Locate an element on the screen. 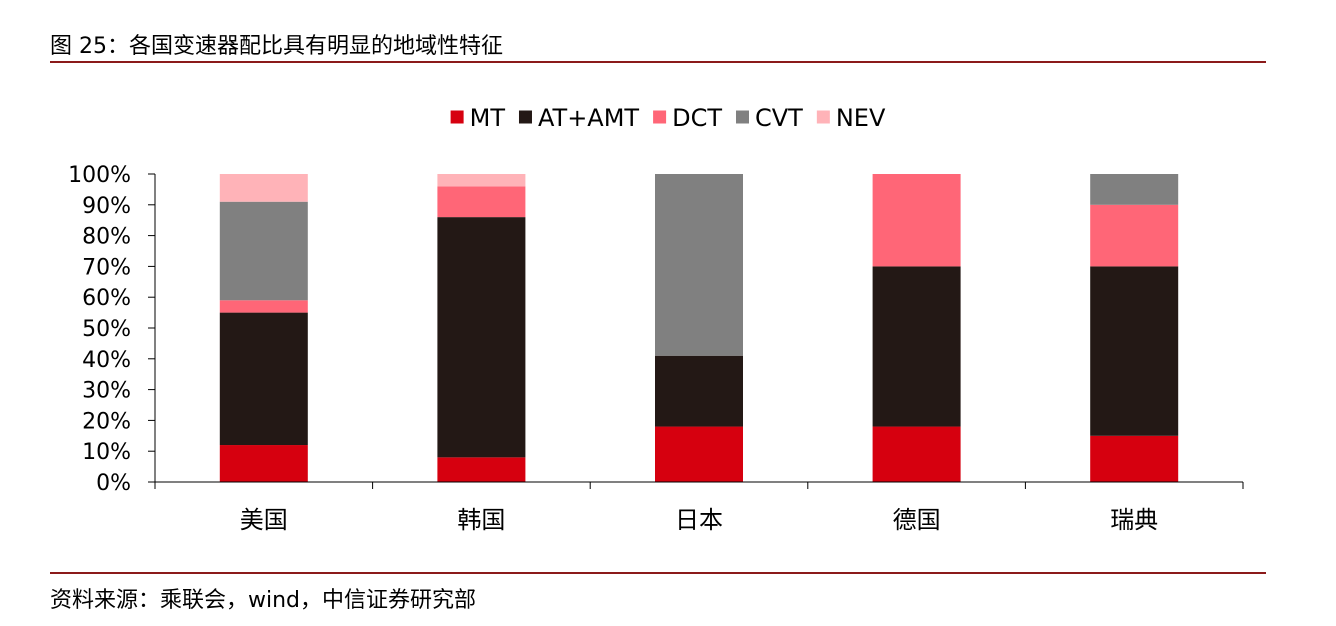 The height and width of the screenshot is (626, 1336). x-tick-label: 美国 is located at coordinates (264, 520).